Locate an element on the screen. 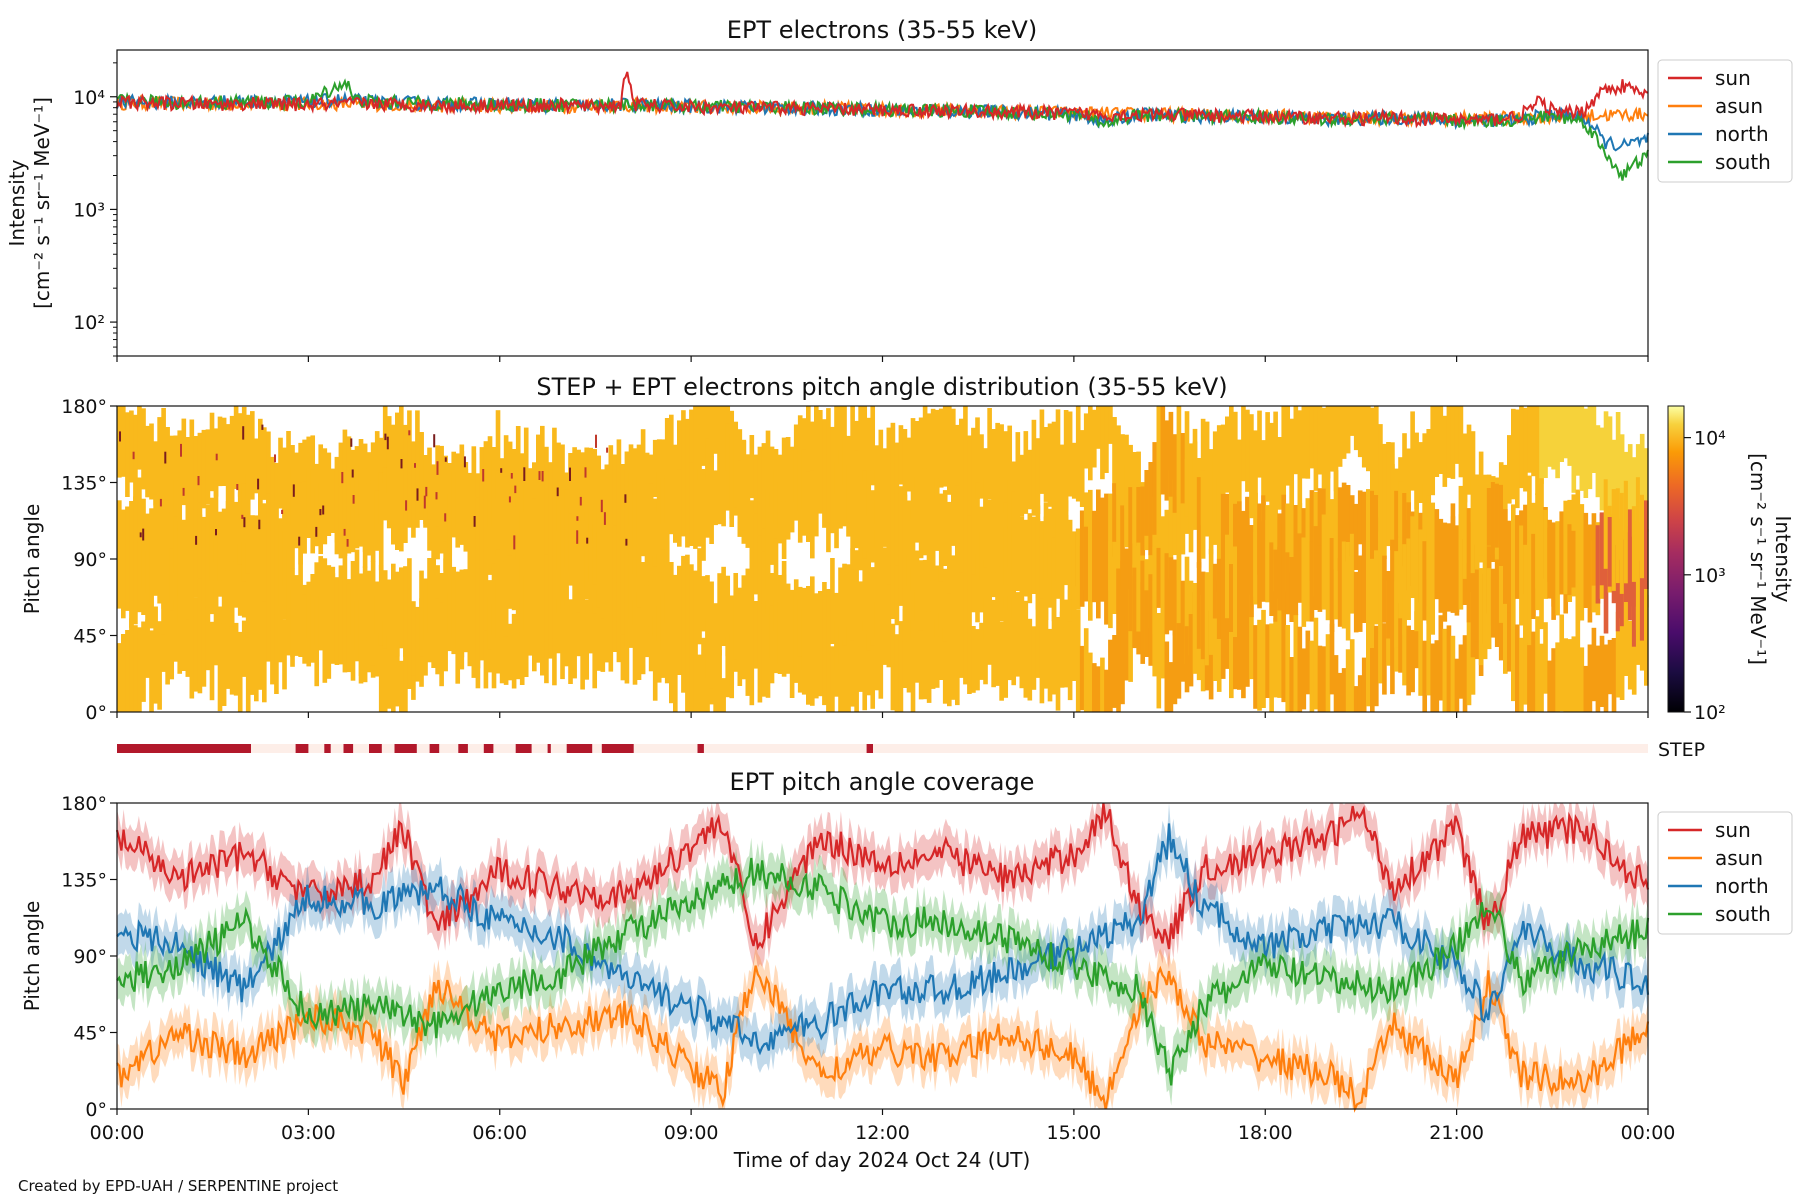 The image size is (1800, 1200). colorbar-ticks: 10² 10³ 10⁴ is located at coordinates (1705, 576).